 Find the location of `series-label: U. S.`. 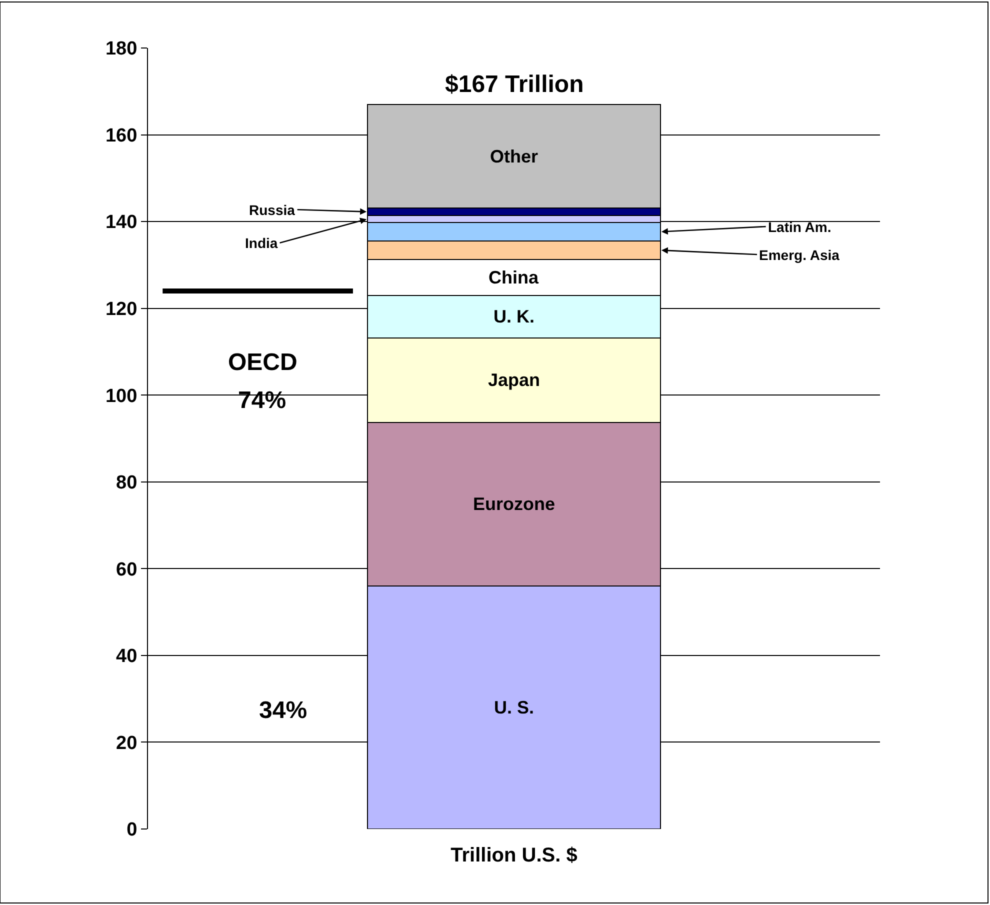

series-label: U. S. is located at coordinates (514, 708).